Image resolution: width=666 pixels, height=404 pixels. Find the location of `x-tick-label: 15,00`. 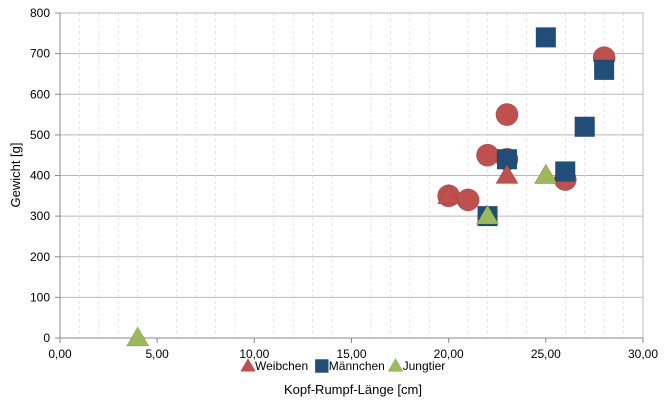

x-tick-label: 15,00 is located at coordinates (351, 354).